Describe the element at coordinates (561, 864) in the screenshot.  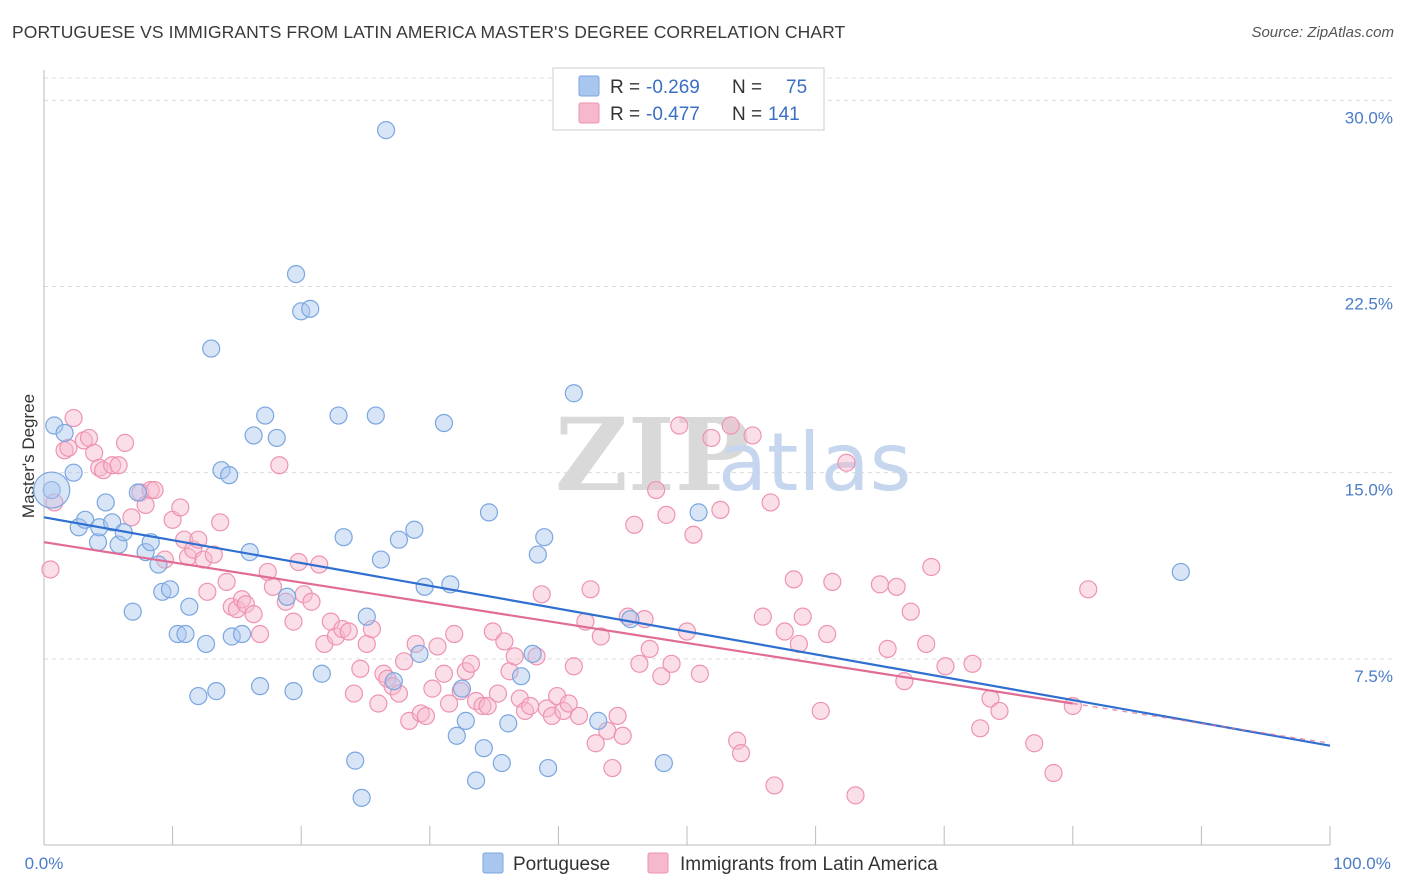
I see `bottom-legend-label-portuguese: Portuguese` at that location.